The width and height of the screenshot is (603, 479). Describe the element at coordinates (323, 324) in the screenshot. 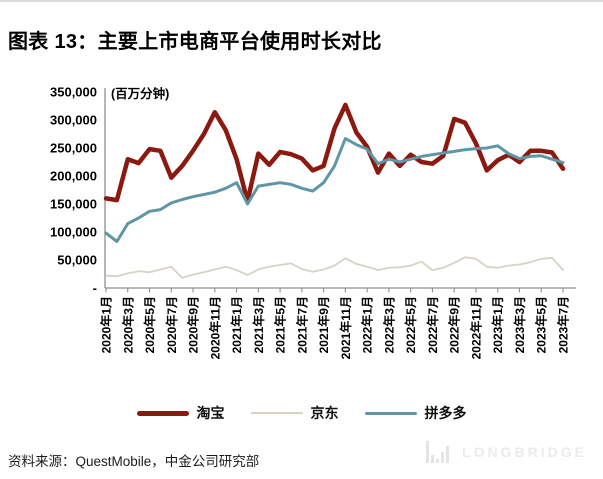

I see `x-tick-label: 2021年9月` at that location.